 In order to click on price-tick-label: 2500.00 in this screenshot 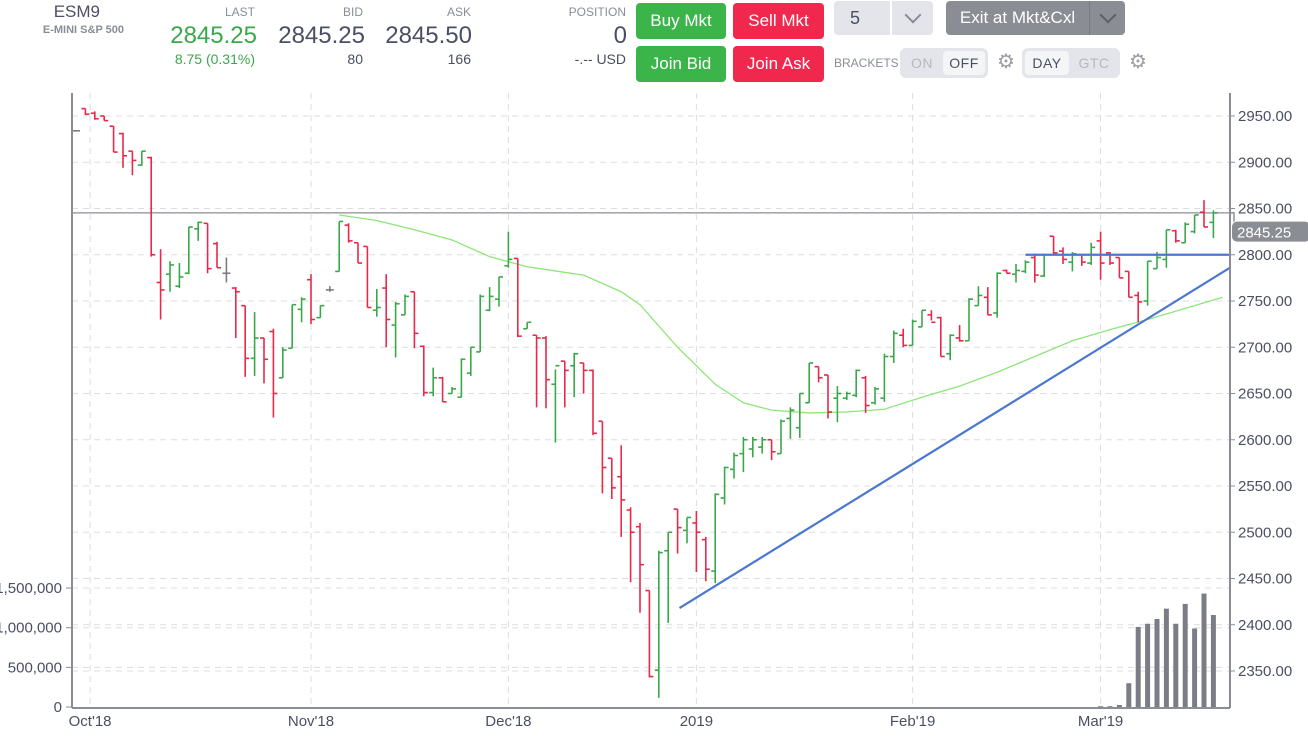, I will do `click(1265, 532)`.